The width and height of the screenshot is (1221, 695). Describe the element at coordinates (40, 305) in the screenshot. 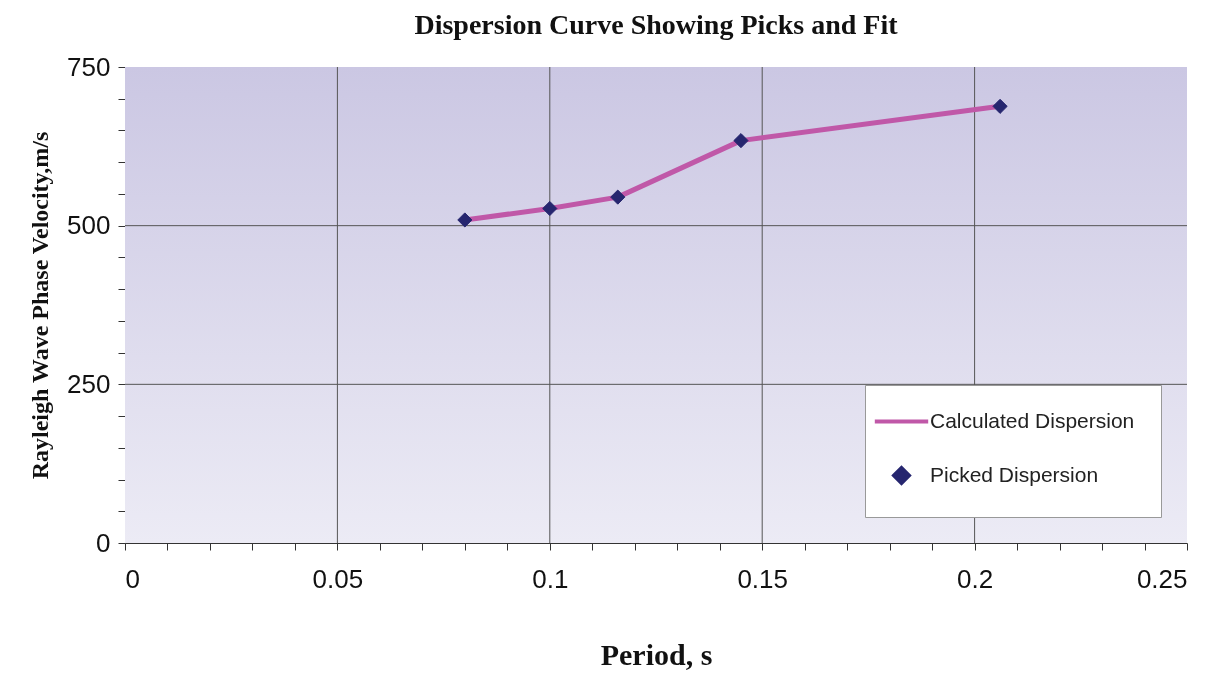

I see `y-axis-title: Rayleigh Wave Phase Velocity,m/s` at that location.